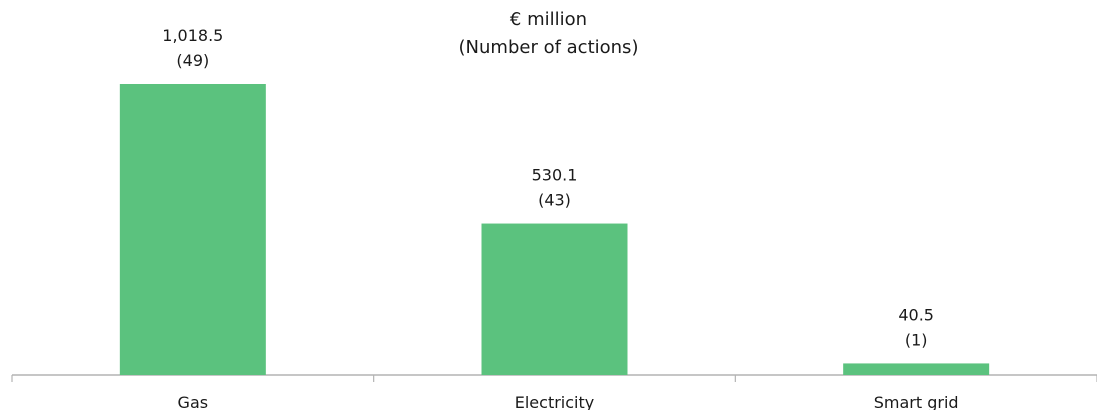 This screenshot has width=1097, height=410. I want to click on x-tick-label: Smart grid, so click(916, 401).